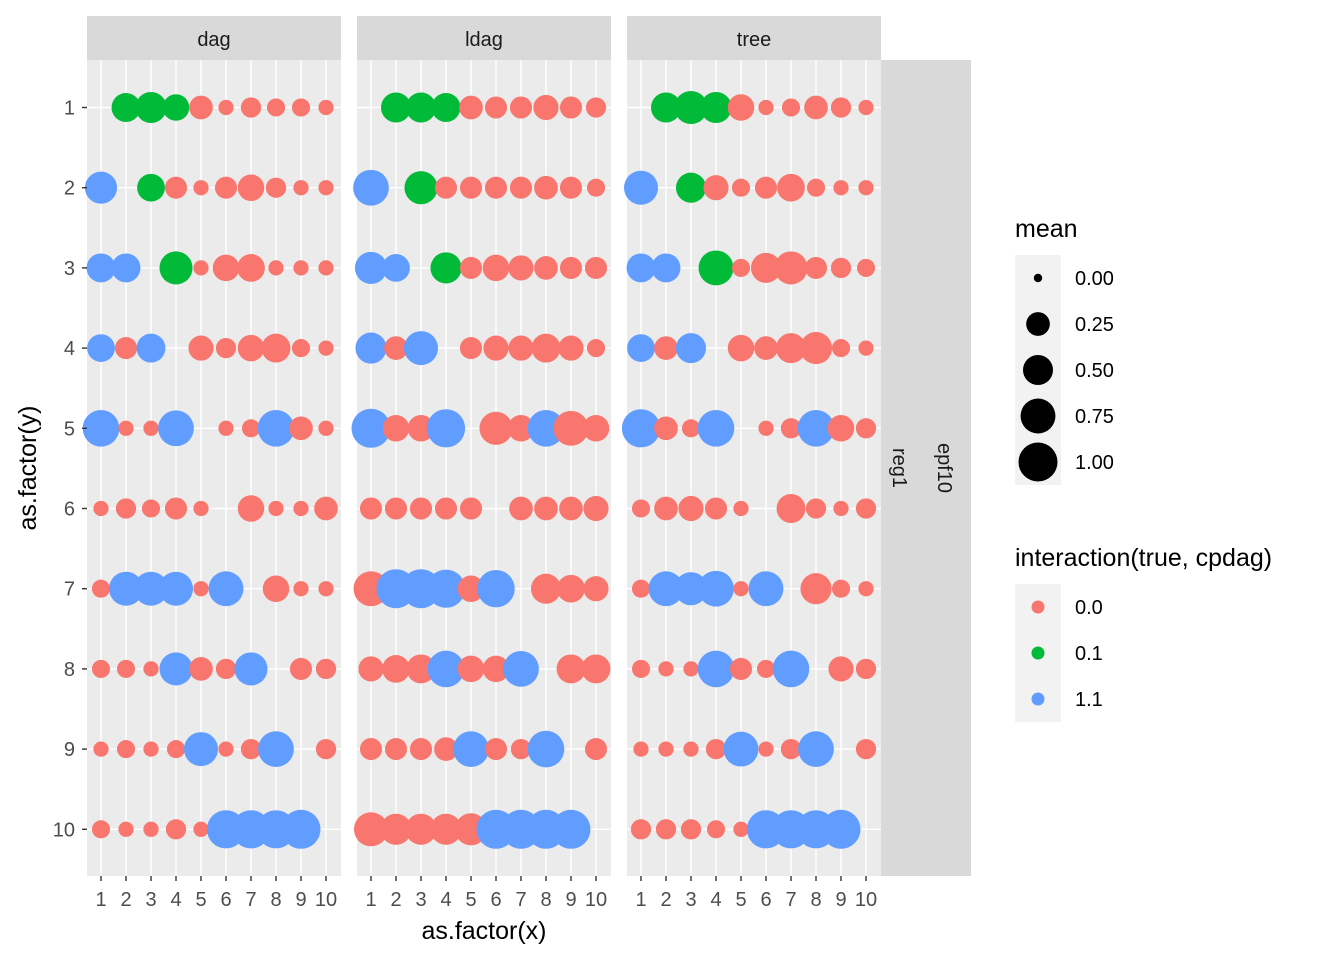 The height and width of the screenshot is (960, 1344). I want to click on x-tick-label: 3, so click(150, 900).